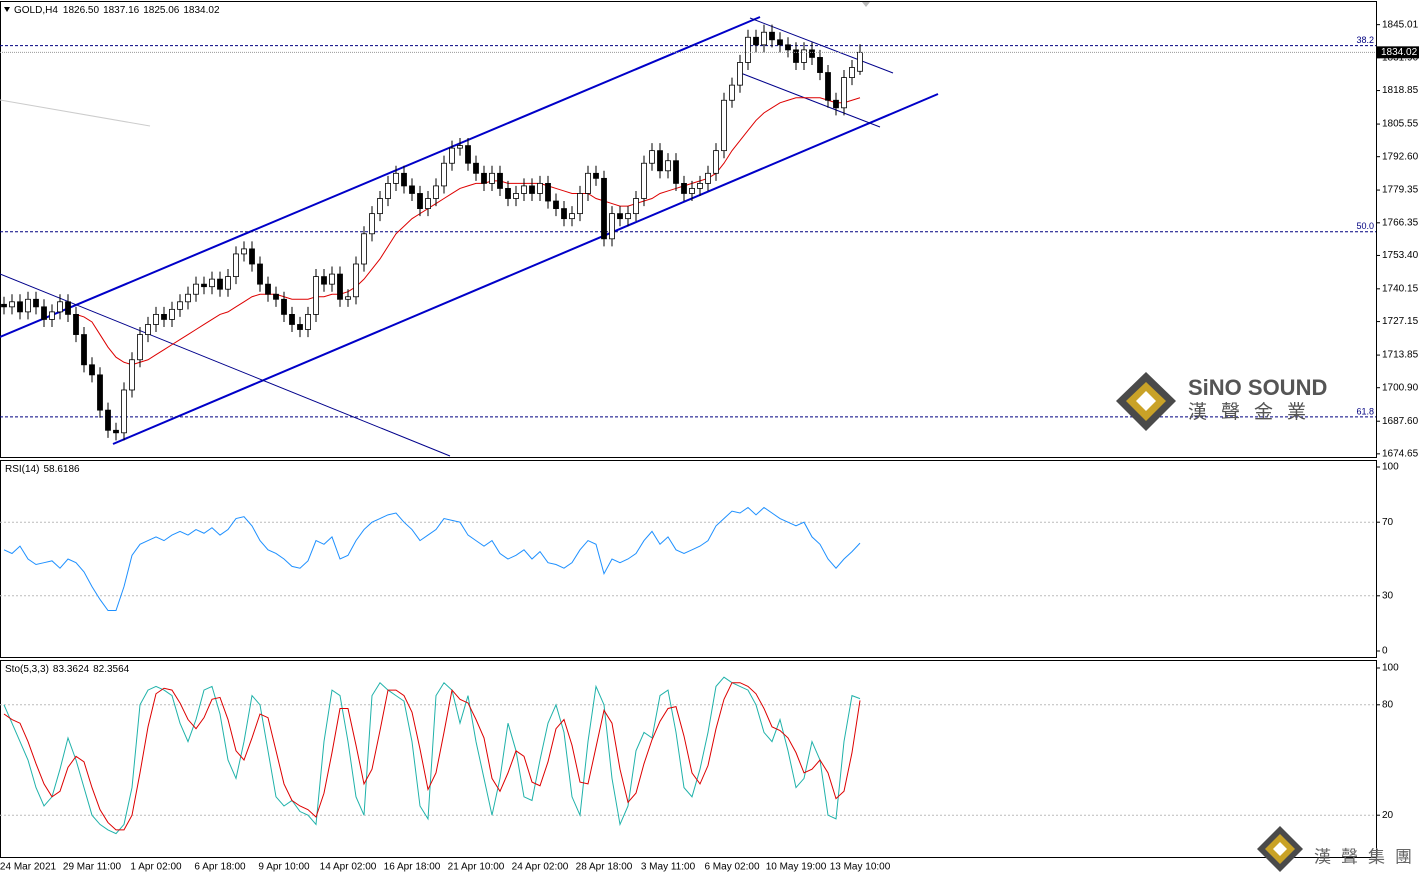  Describe the element at coordinates (1400, 90) in the screenshot. I see `y-tick-label: 1818.85` at that location.